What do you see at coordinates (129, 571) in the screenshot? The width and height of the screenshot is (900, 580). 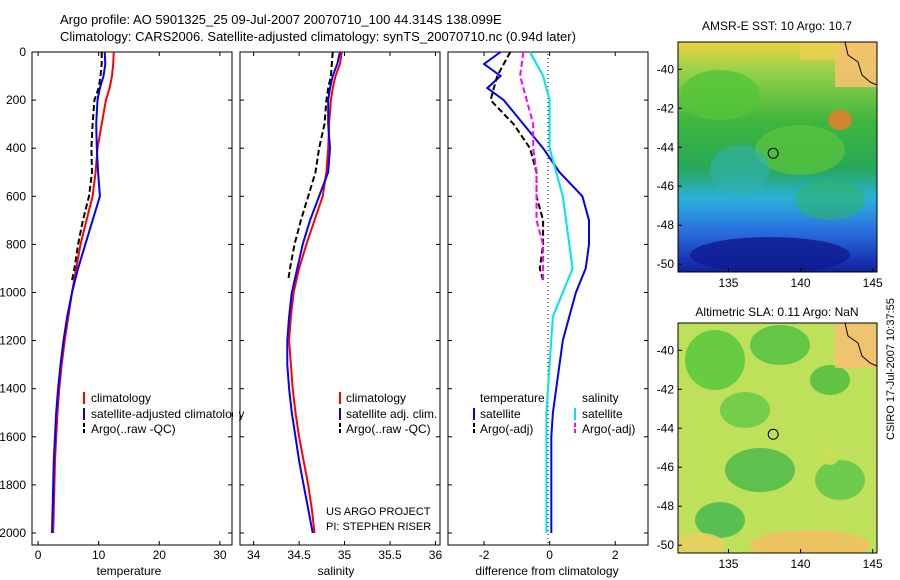 I see `temperature-axis-label: temperature` at bounding box center [129, 571].